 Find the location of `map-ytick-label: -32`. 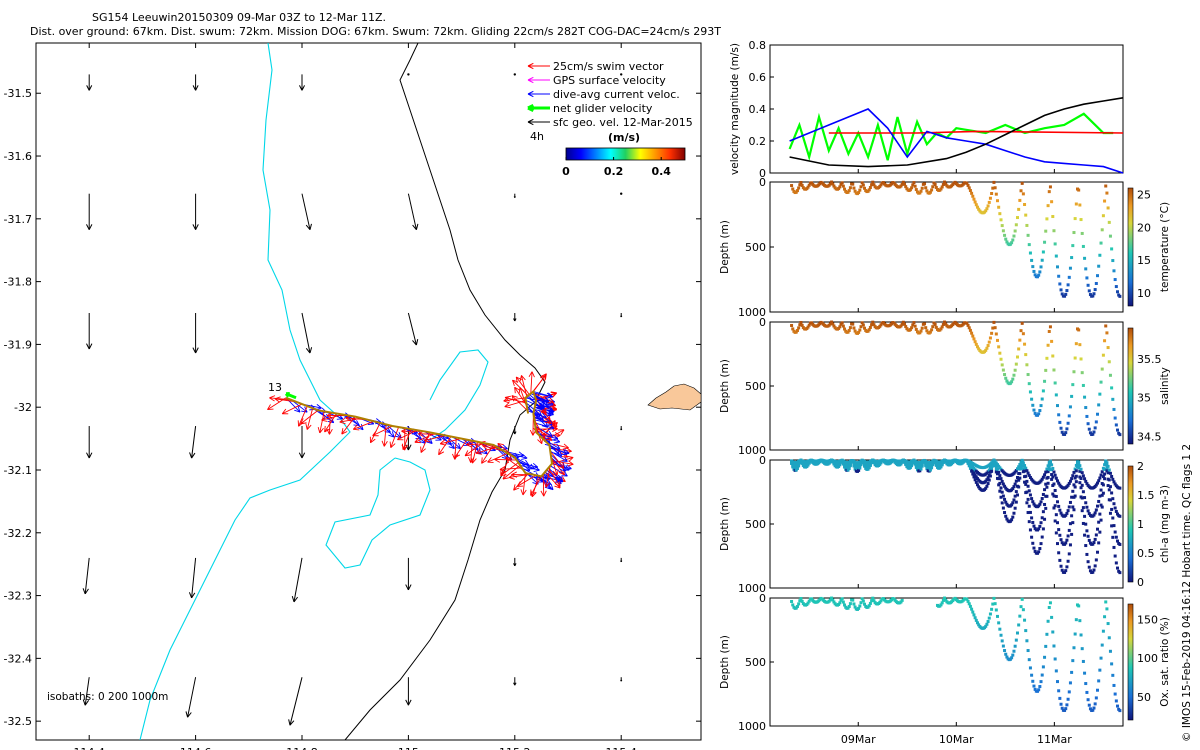

map-ytick-label: -32 is located at coordinates (23, 407).